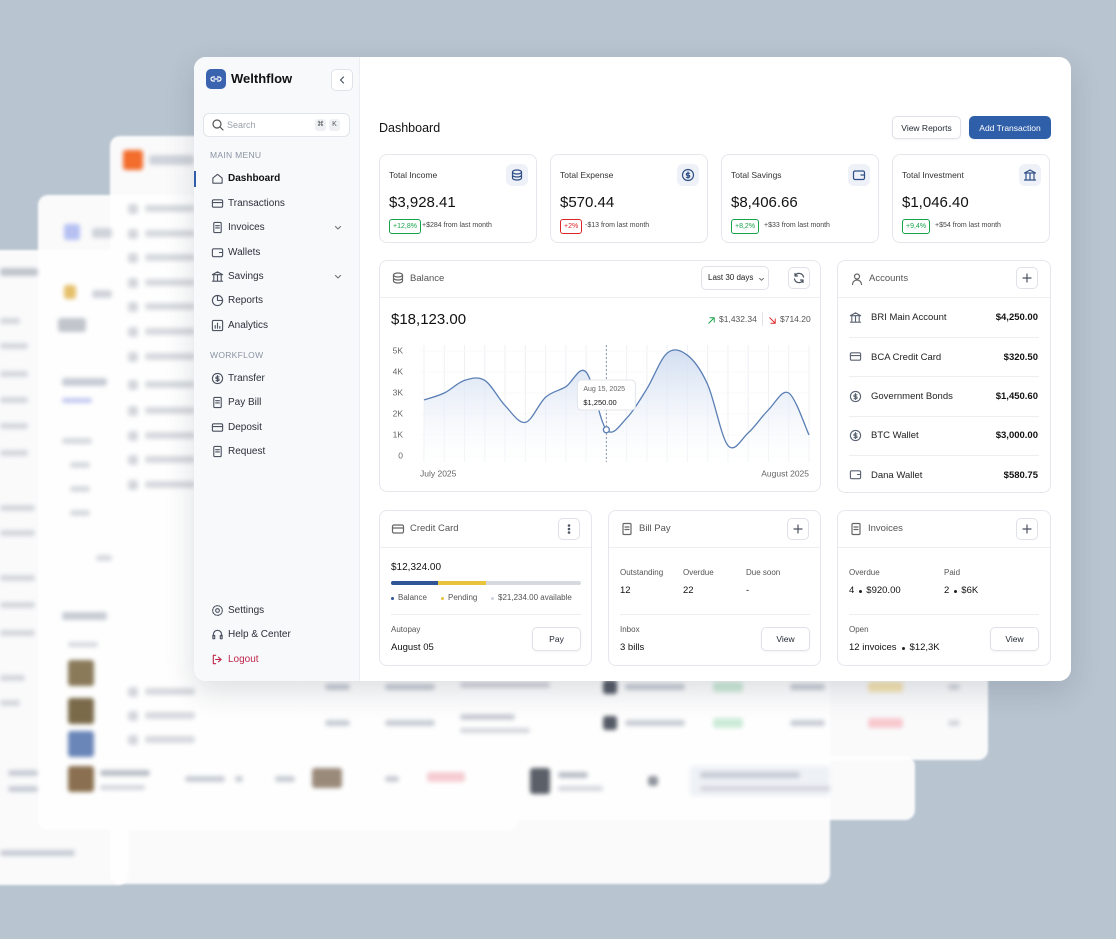 This screenshot has height=939, width=1116. What do you see at coordinates (412, 648) in the screenshot?
I see `autopay-date: August 05` at bounding box center [412, 648].